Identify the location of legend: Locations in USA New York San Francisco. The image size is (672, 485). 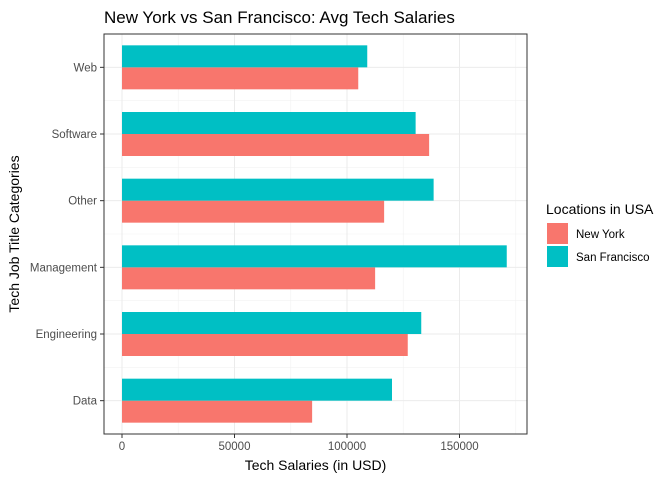
(600, 234).